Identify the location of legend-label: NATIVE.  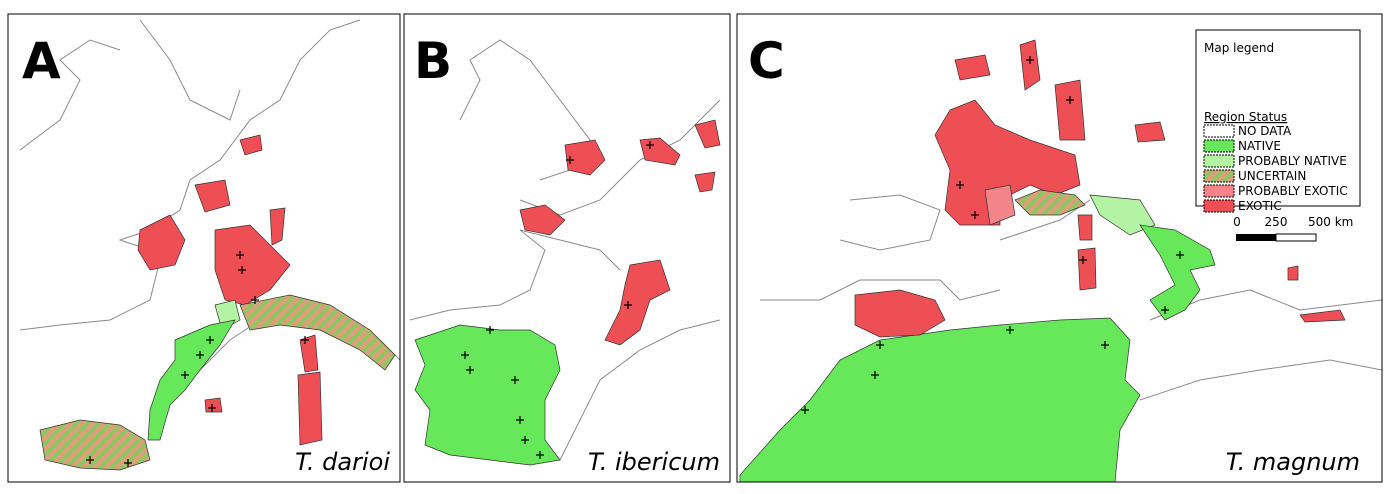
(1259, 146).